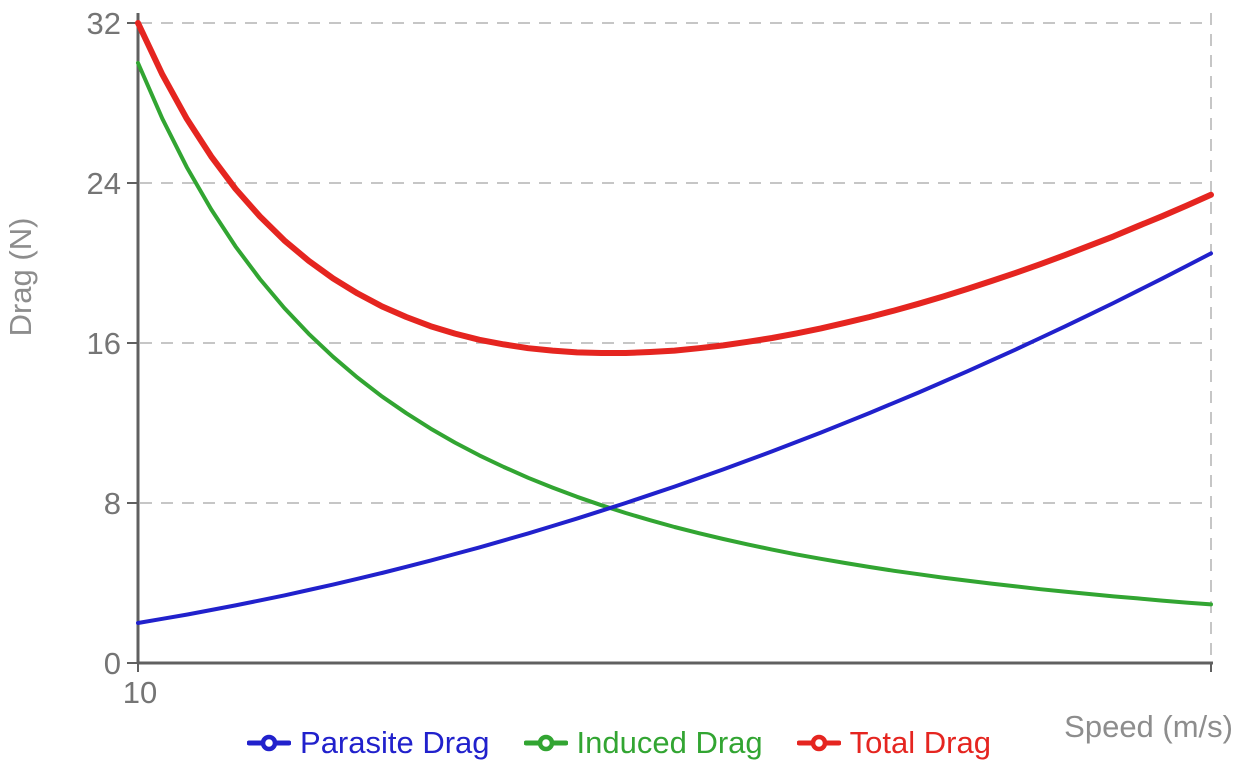 This screenshot has height=774, width=1238. I want to click on tick-labels: 0 8 16 24 32 10, so click(122, 358).